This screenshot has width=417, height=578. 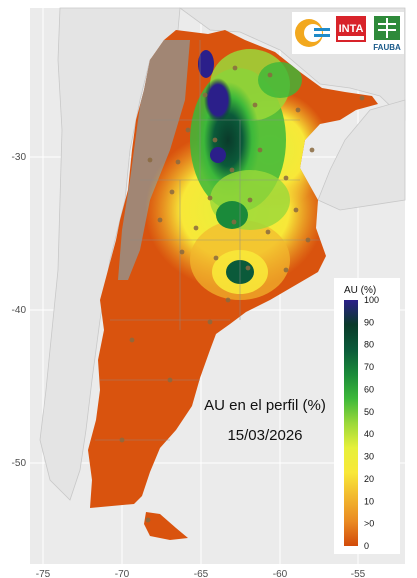 What do you see at coordinates (369, 479) in the screenshot?
I see `legend-label: 20` at bounding box center [369, 479].